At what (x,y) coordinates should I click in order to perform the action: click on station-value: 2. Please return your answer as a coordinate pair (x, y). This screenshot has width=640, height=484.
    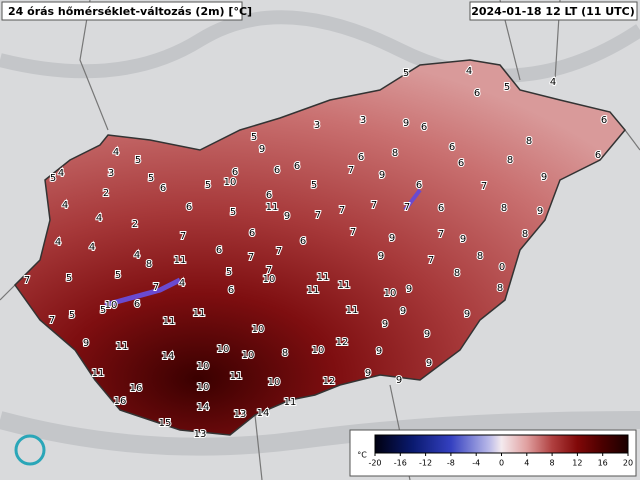
    Looking at the image, I should click on (135, 224).